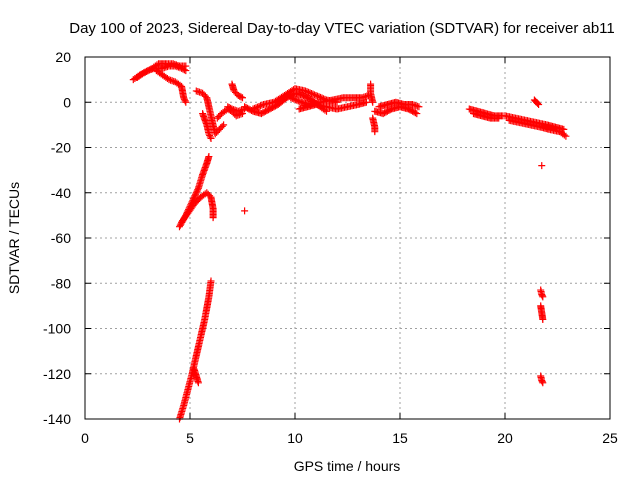 The width and height of the screenshot is (640, 480). Describe the element at coordinates (190, 438) in the screenshot. I see `x-tick-label: 5` at that location.